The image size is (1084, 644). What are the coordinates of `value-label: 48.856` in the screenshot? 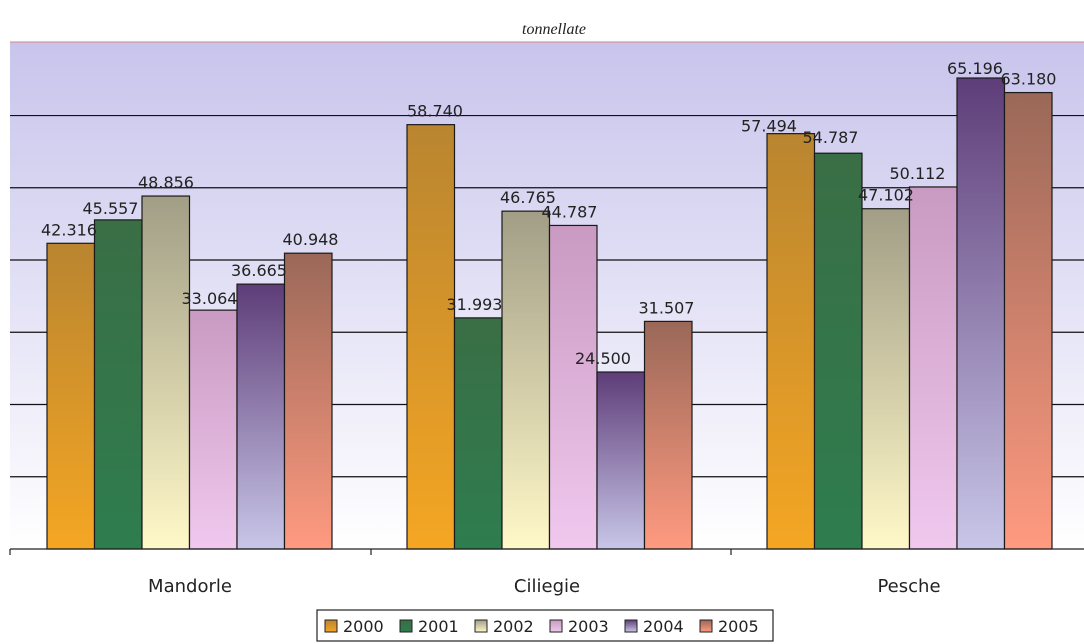 It's located at (166, 182).